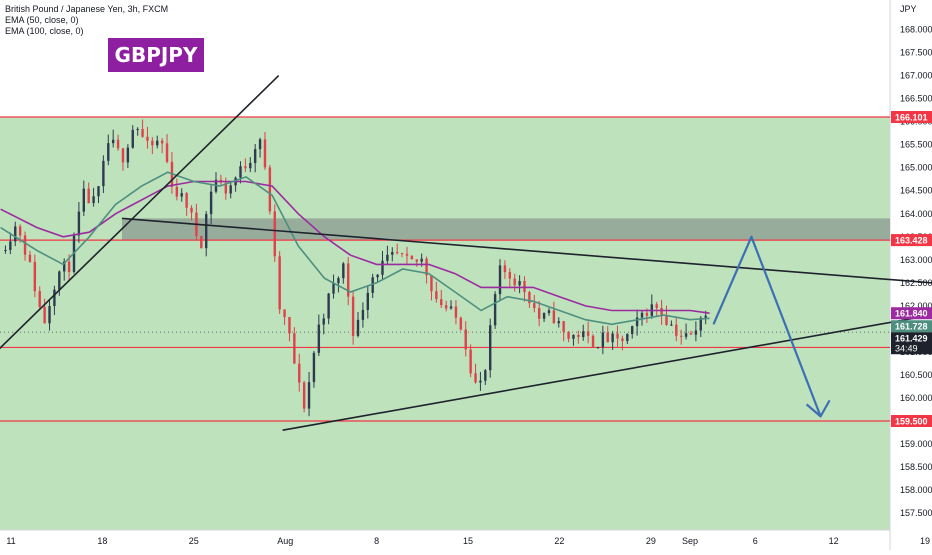 The height and width of the screenshot is (555, 932). What do you see at coordinates (755, 541) in the screenshot?
I see `x-tick-label: 6` at bounding box center [755, 541].